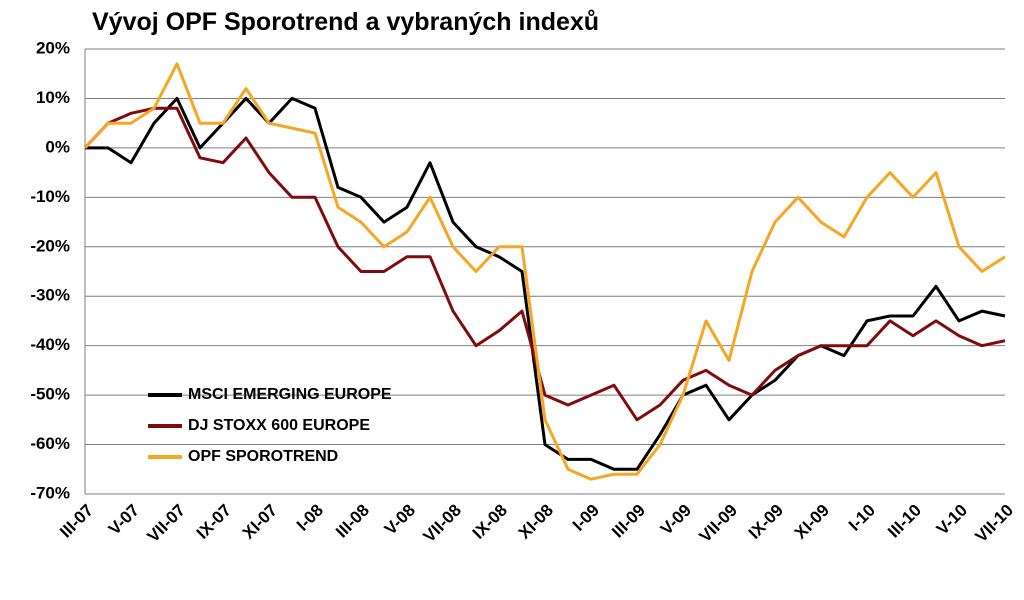 The width and height of the screenshot is (1024, 600). I want to click on y-tick-label: -30%, so click(50, 295).